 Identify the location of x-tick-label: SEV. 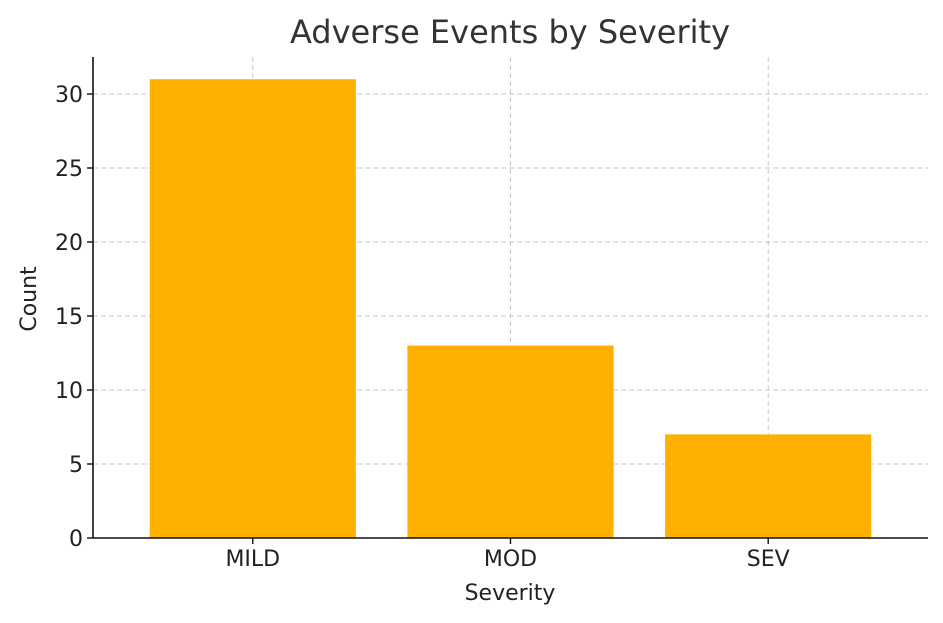
(768, 559).